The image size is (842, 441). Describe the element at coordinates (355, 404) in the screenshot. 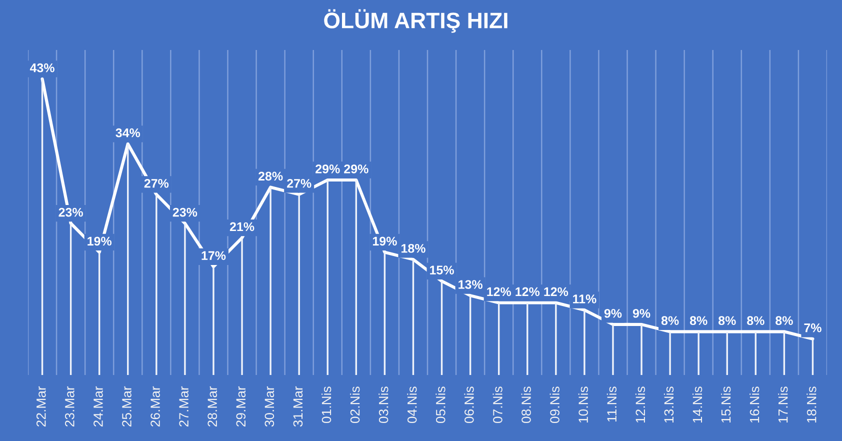

I see `x-tick-label: 02.Nis` at that location.